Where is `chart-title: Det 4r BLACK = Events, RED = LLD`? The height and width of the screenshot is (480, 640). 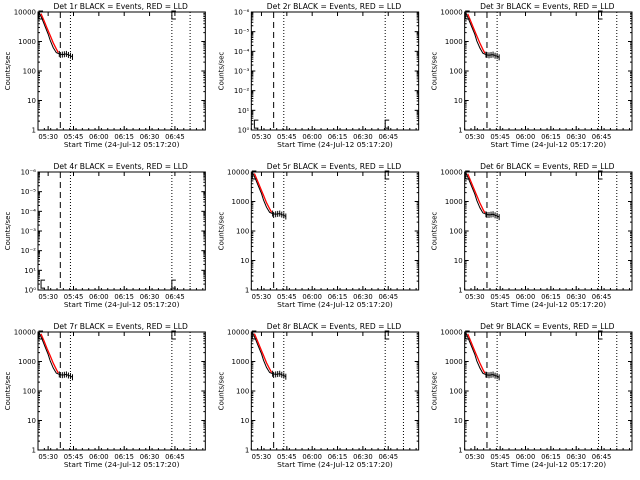
chart-title: Det 4r BLACK = Events, RED = LLD is located at coordinates (120, 166).